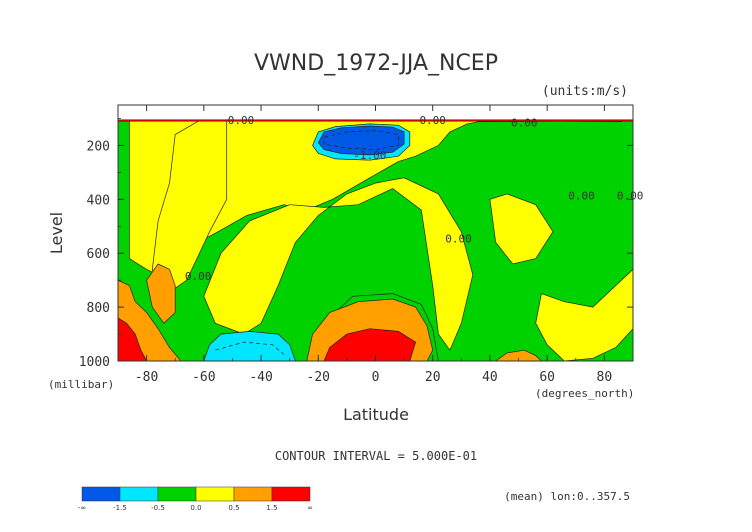  I want to click on legend-label: 0.0, so click(195, 508).